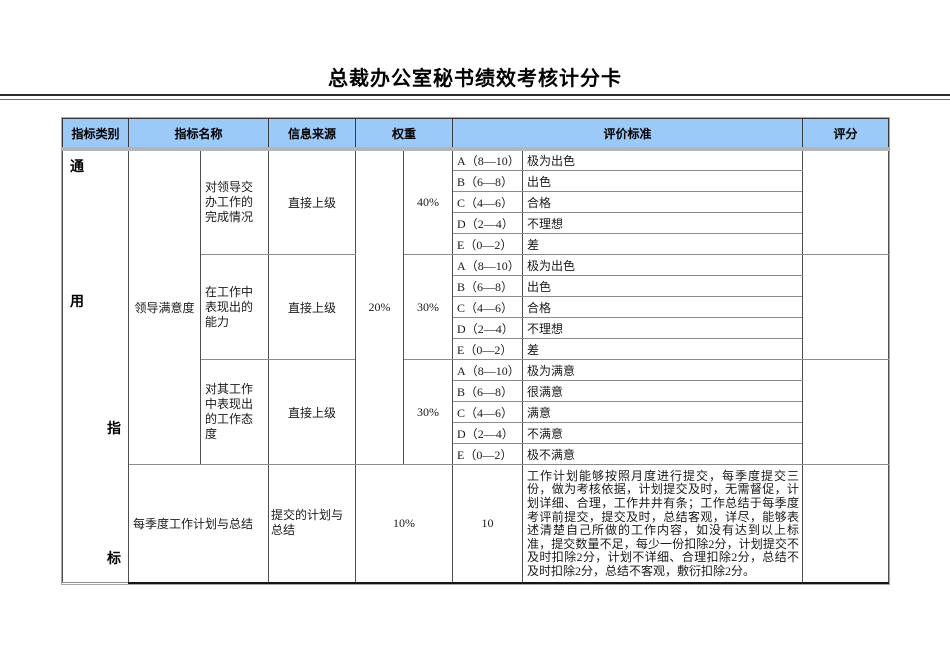  Describe the element at coordinates (198, 524) in the screenshot. I see `quarterly-name-cell: 每季度工作计划与总结` at that location.